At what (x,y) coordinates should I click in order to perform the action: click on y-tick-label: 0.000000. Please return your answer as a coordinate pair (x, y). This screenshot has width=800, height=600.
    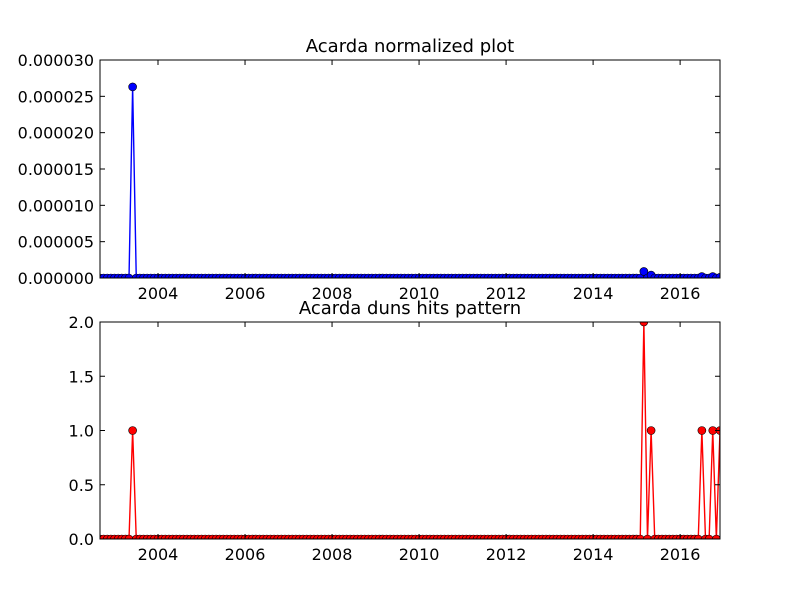
    Looking at the image, I should click on (56, 278).